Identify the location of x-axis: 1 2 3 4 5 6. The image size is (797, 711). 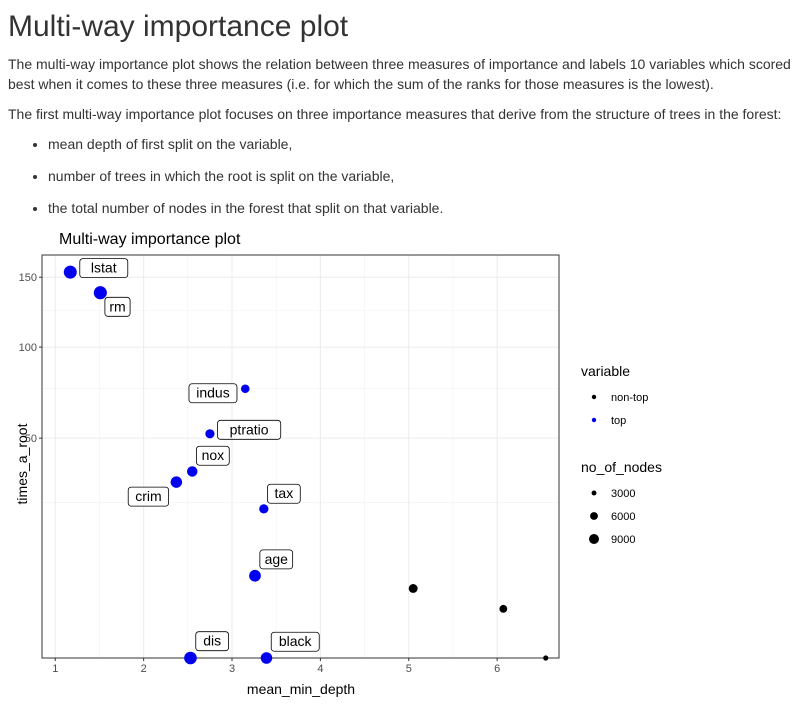
(276, 666).